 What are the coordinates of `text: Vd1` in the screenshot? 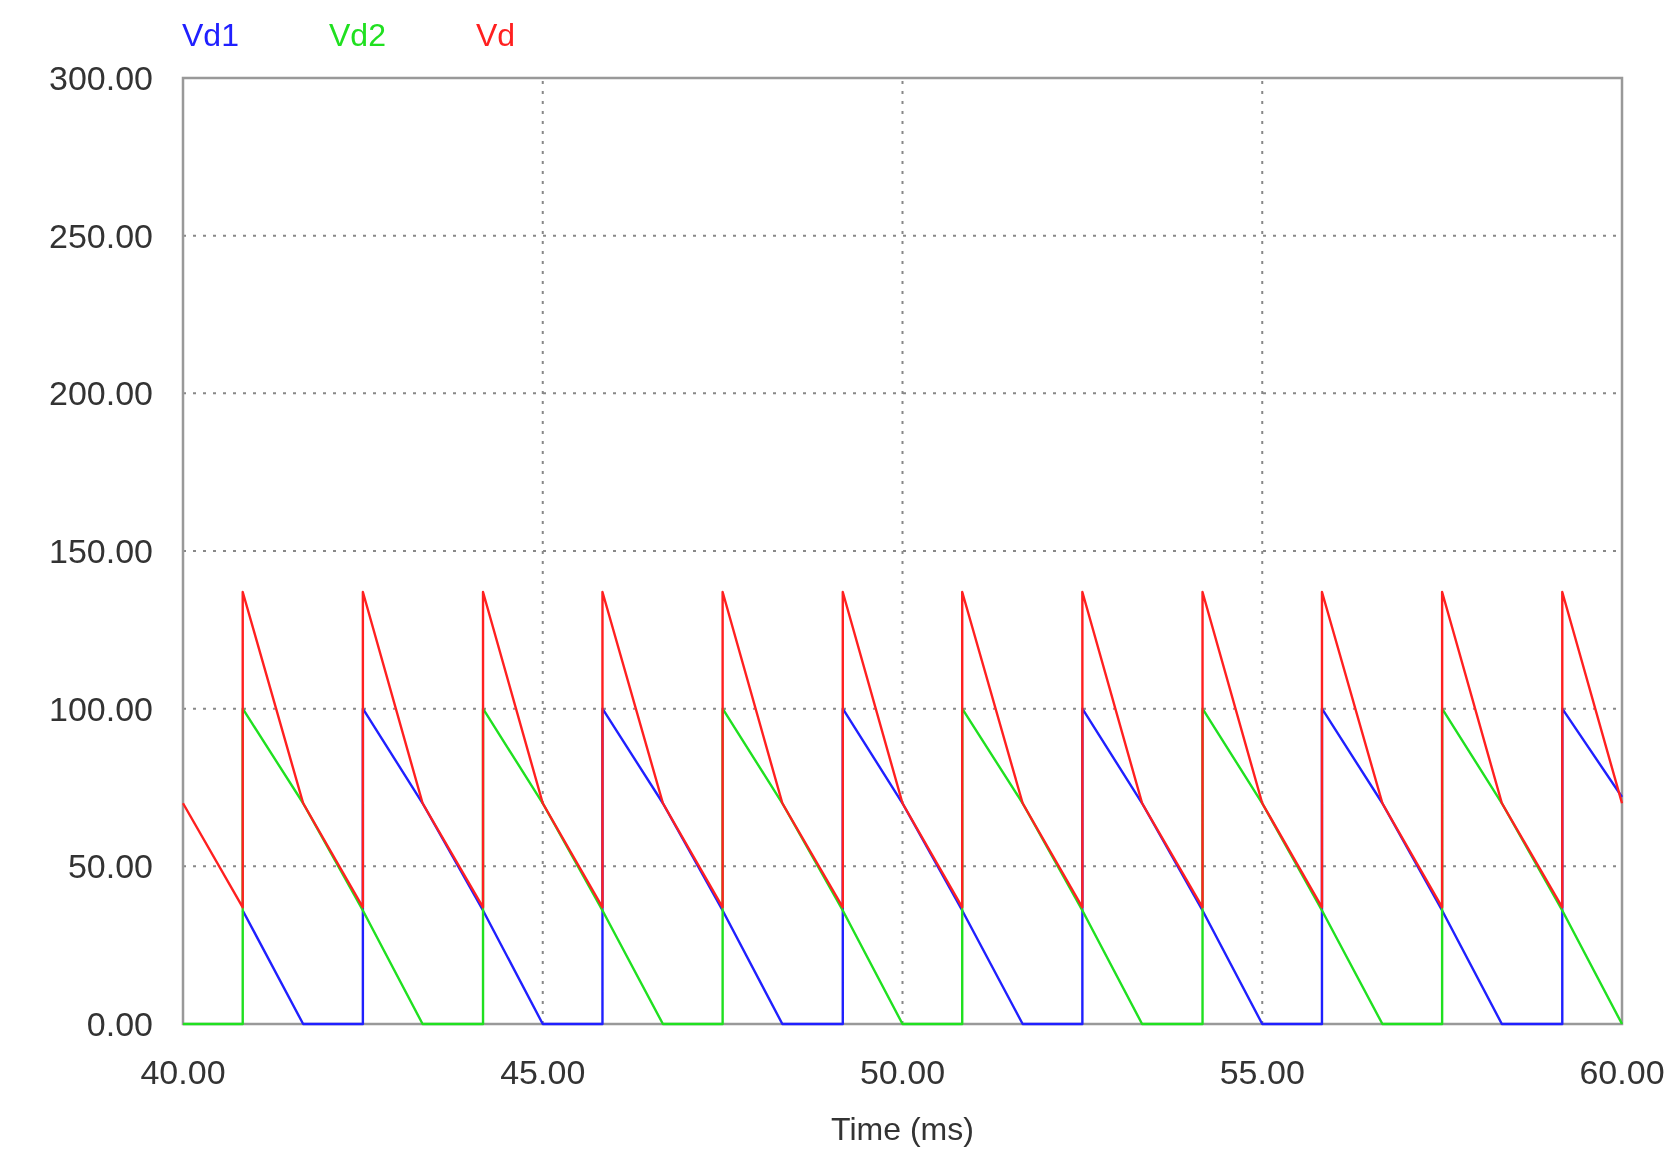 It's located at (210, 35).